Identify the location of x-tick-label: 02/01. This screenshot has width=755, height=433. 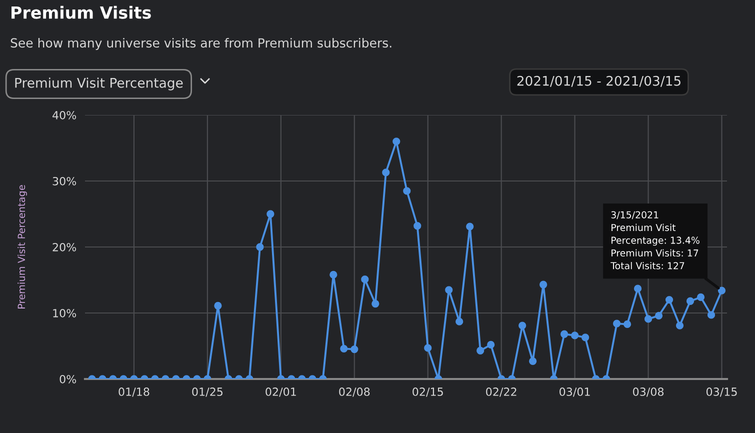
(281, 392).